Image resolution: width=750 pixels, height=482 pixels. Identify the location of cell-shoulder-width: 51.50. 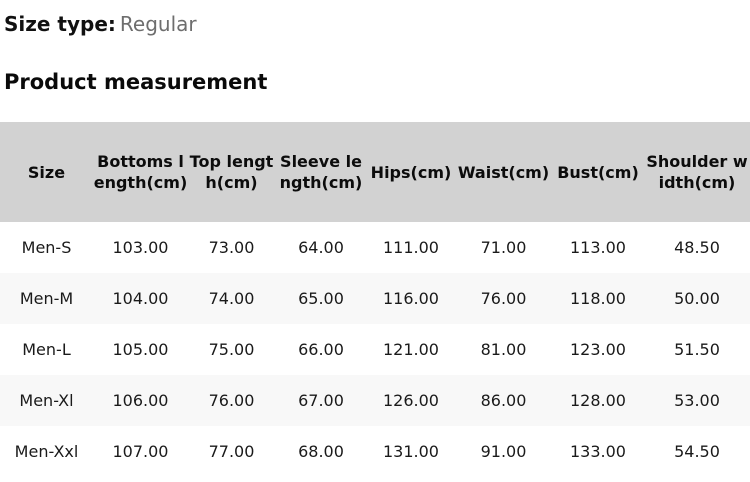
(697, 349).